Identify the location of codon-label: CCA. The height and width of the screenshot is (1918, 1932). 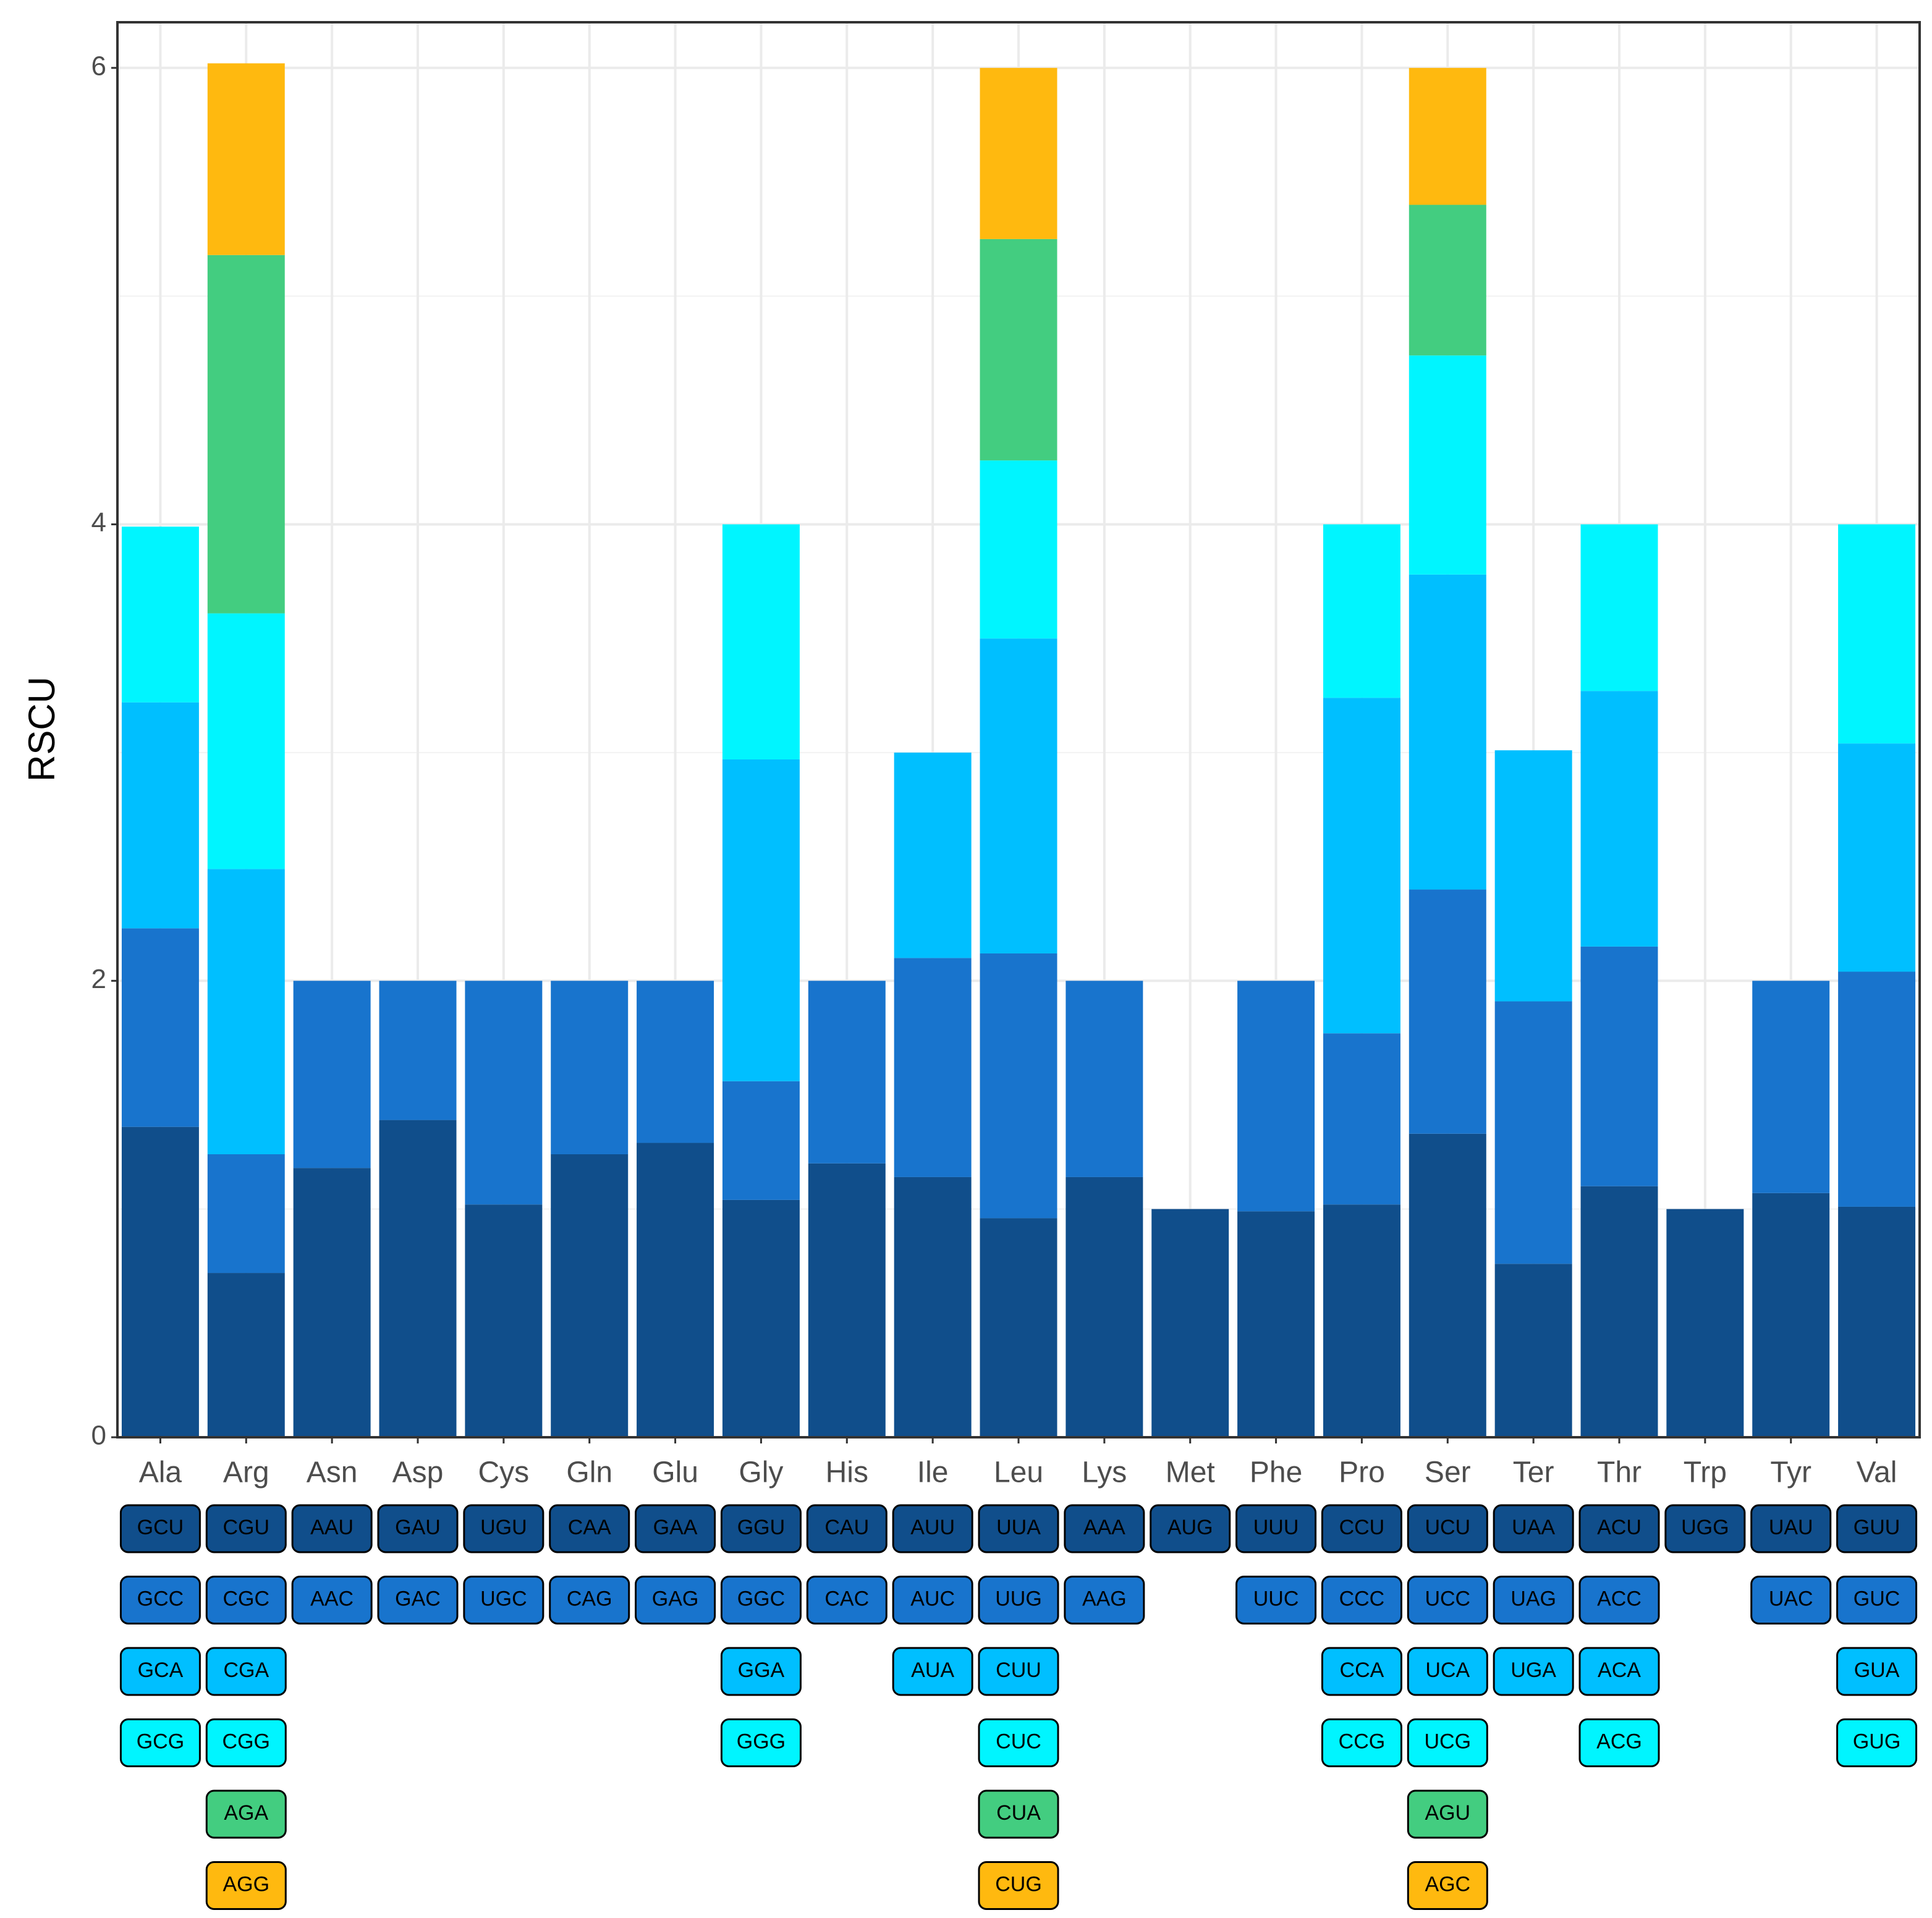
(1362, 1670).